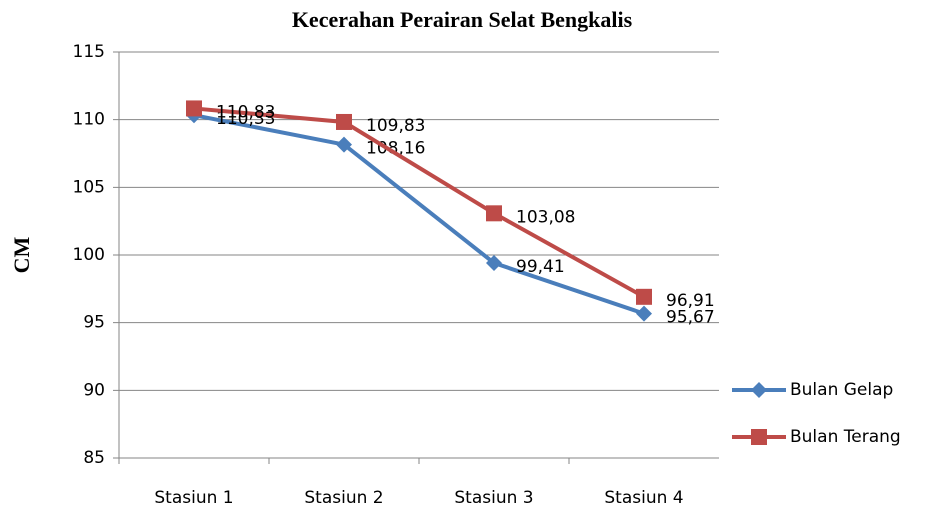 The height and width of the screenshot is (513, 936). I want to click on data-label: 99,41, so click(540, 267).